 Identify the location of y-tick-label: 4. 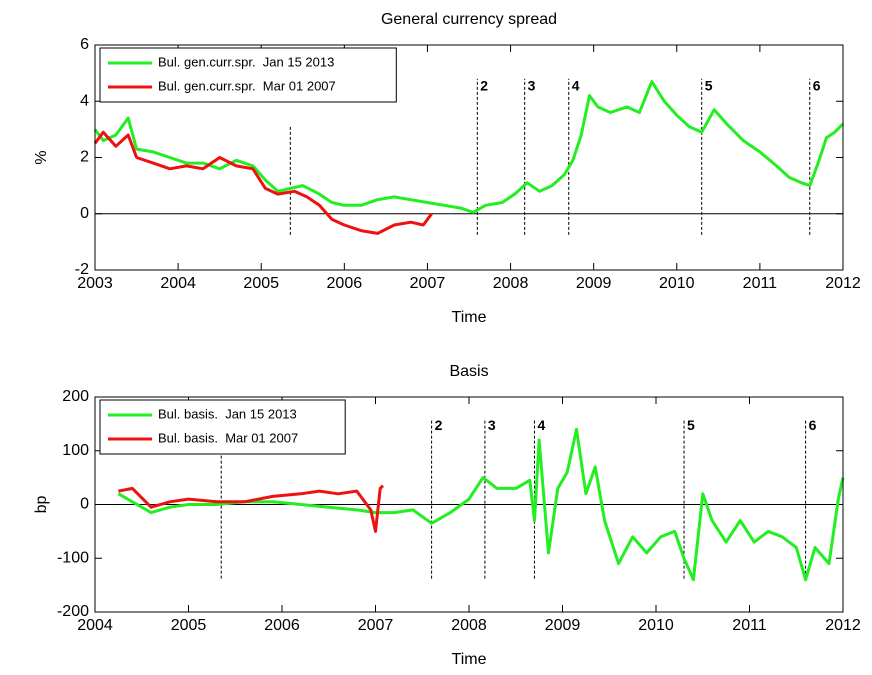
(84, 100).